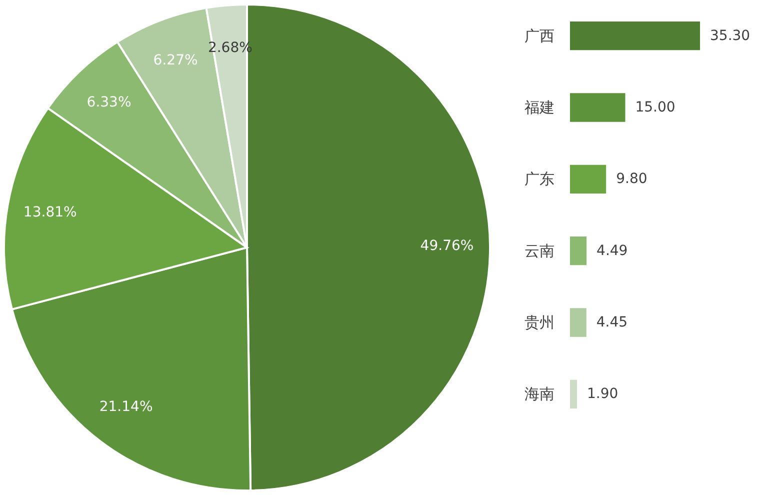 This screenshot has height=495, width=772. What do you see at coordinates (539, 394) in the screenshot?
I see `y-tick-label: 海南` at bounding box center [539, 394].